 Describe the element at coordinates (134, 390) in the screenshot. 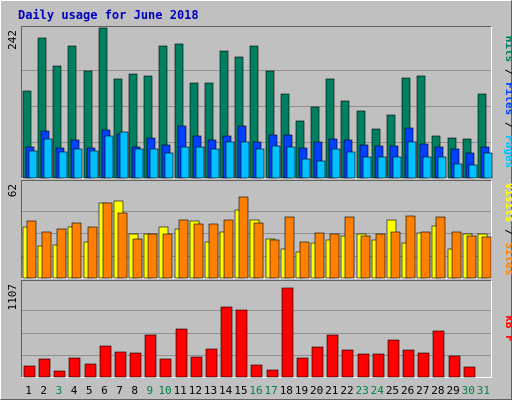

I see `day-label: 8` at that location.